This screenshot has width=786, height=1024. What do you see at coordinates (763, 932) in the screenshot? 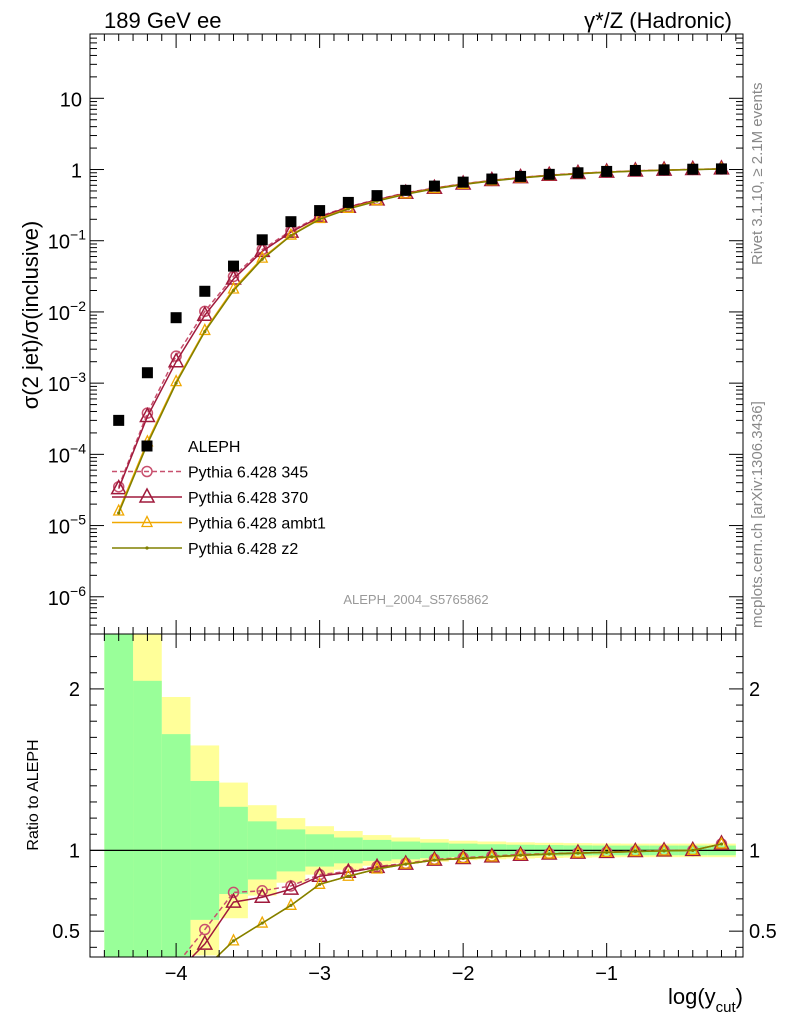
I see `ratio-ytick-label-right: 0.5` at bounding box center [763, 932].